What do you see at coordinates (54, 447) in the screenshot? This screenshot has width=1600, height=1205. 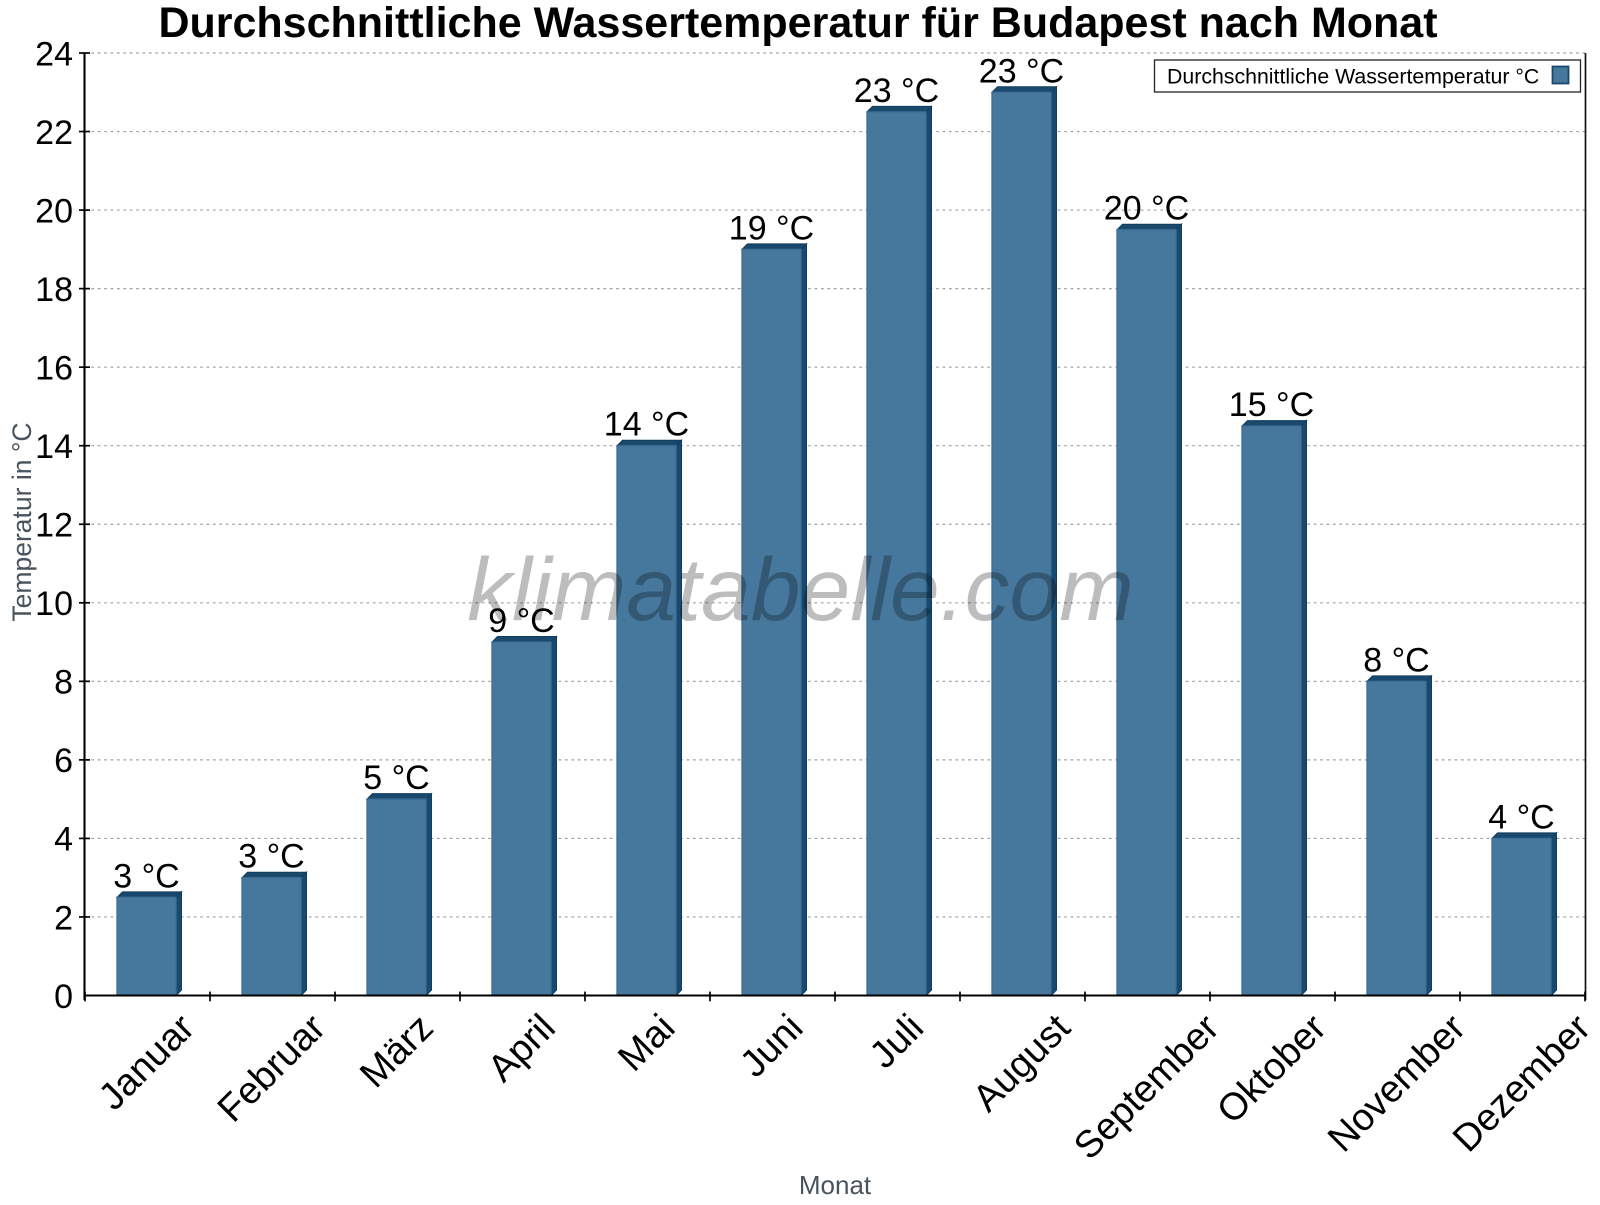 I see `svg-text: 14` at bounding box center [54, 447].